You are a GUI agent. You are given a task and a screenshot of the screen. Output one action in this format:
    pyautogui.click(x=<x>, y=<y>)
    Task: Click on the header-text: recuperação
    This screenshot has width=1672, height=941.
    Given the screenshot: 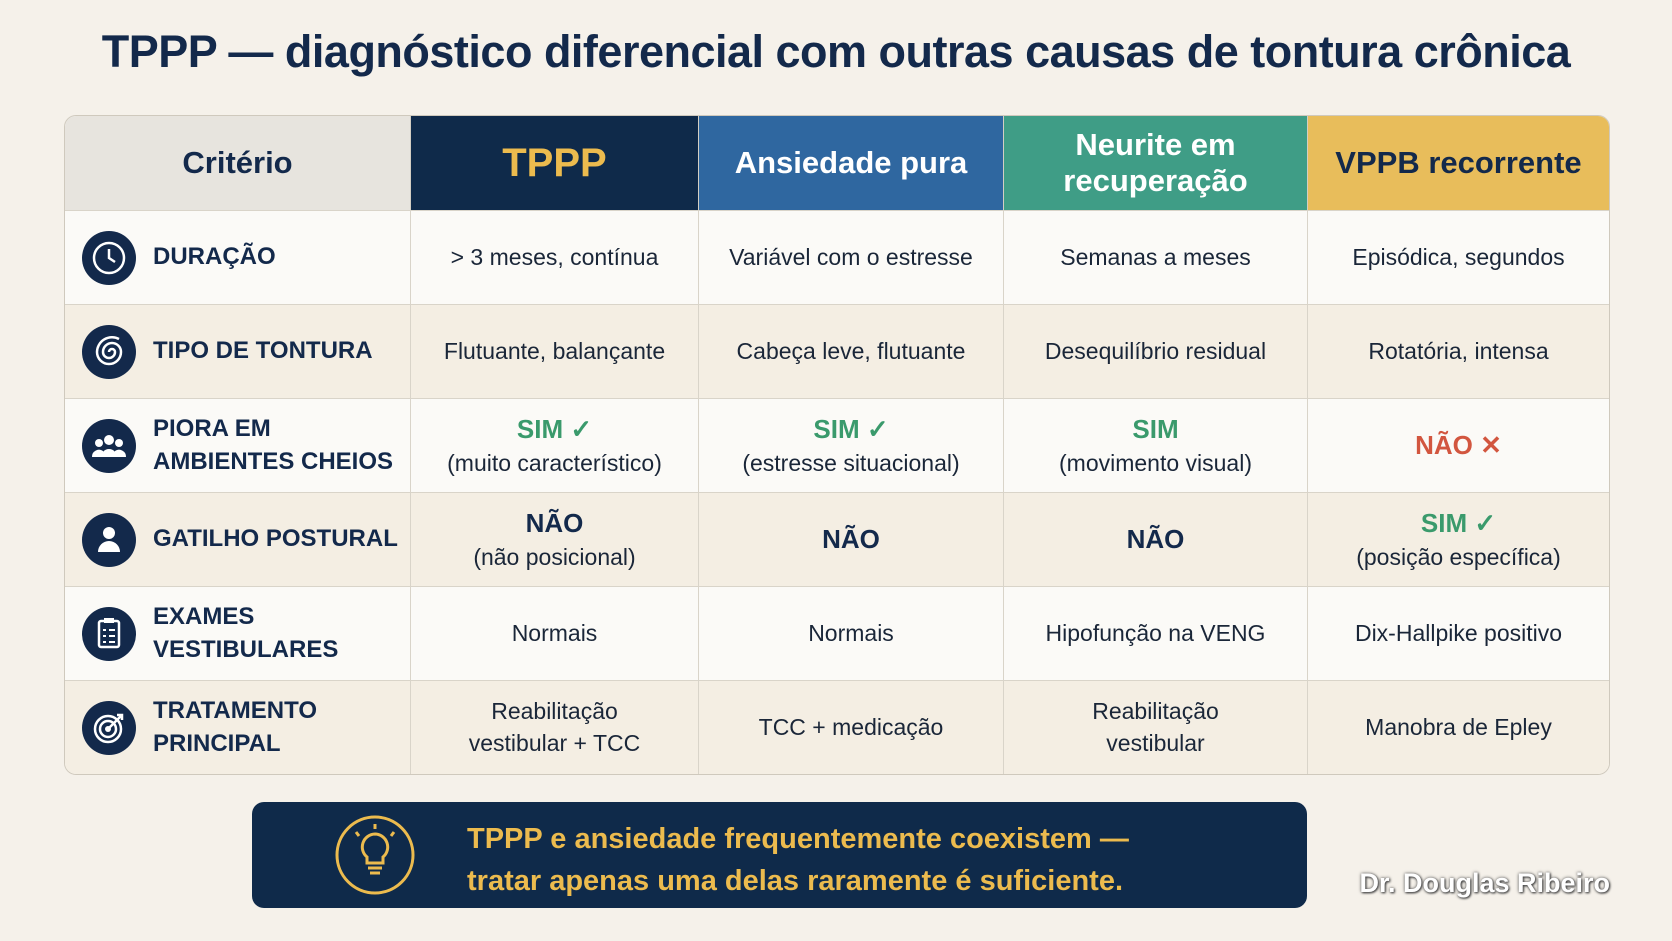 What is the action you would take?
    pyautogui.click(x=1155, y=180)
    